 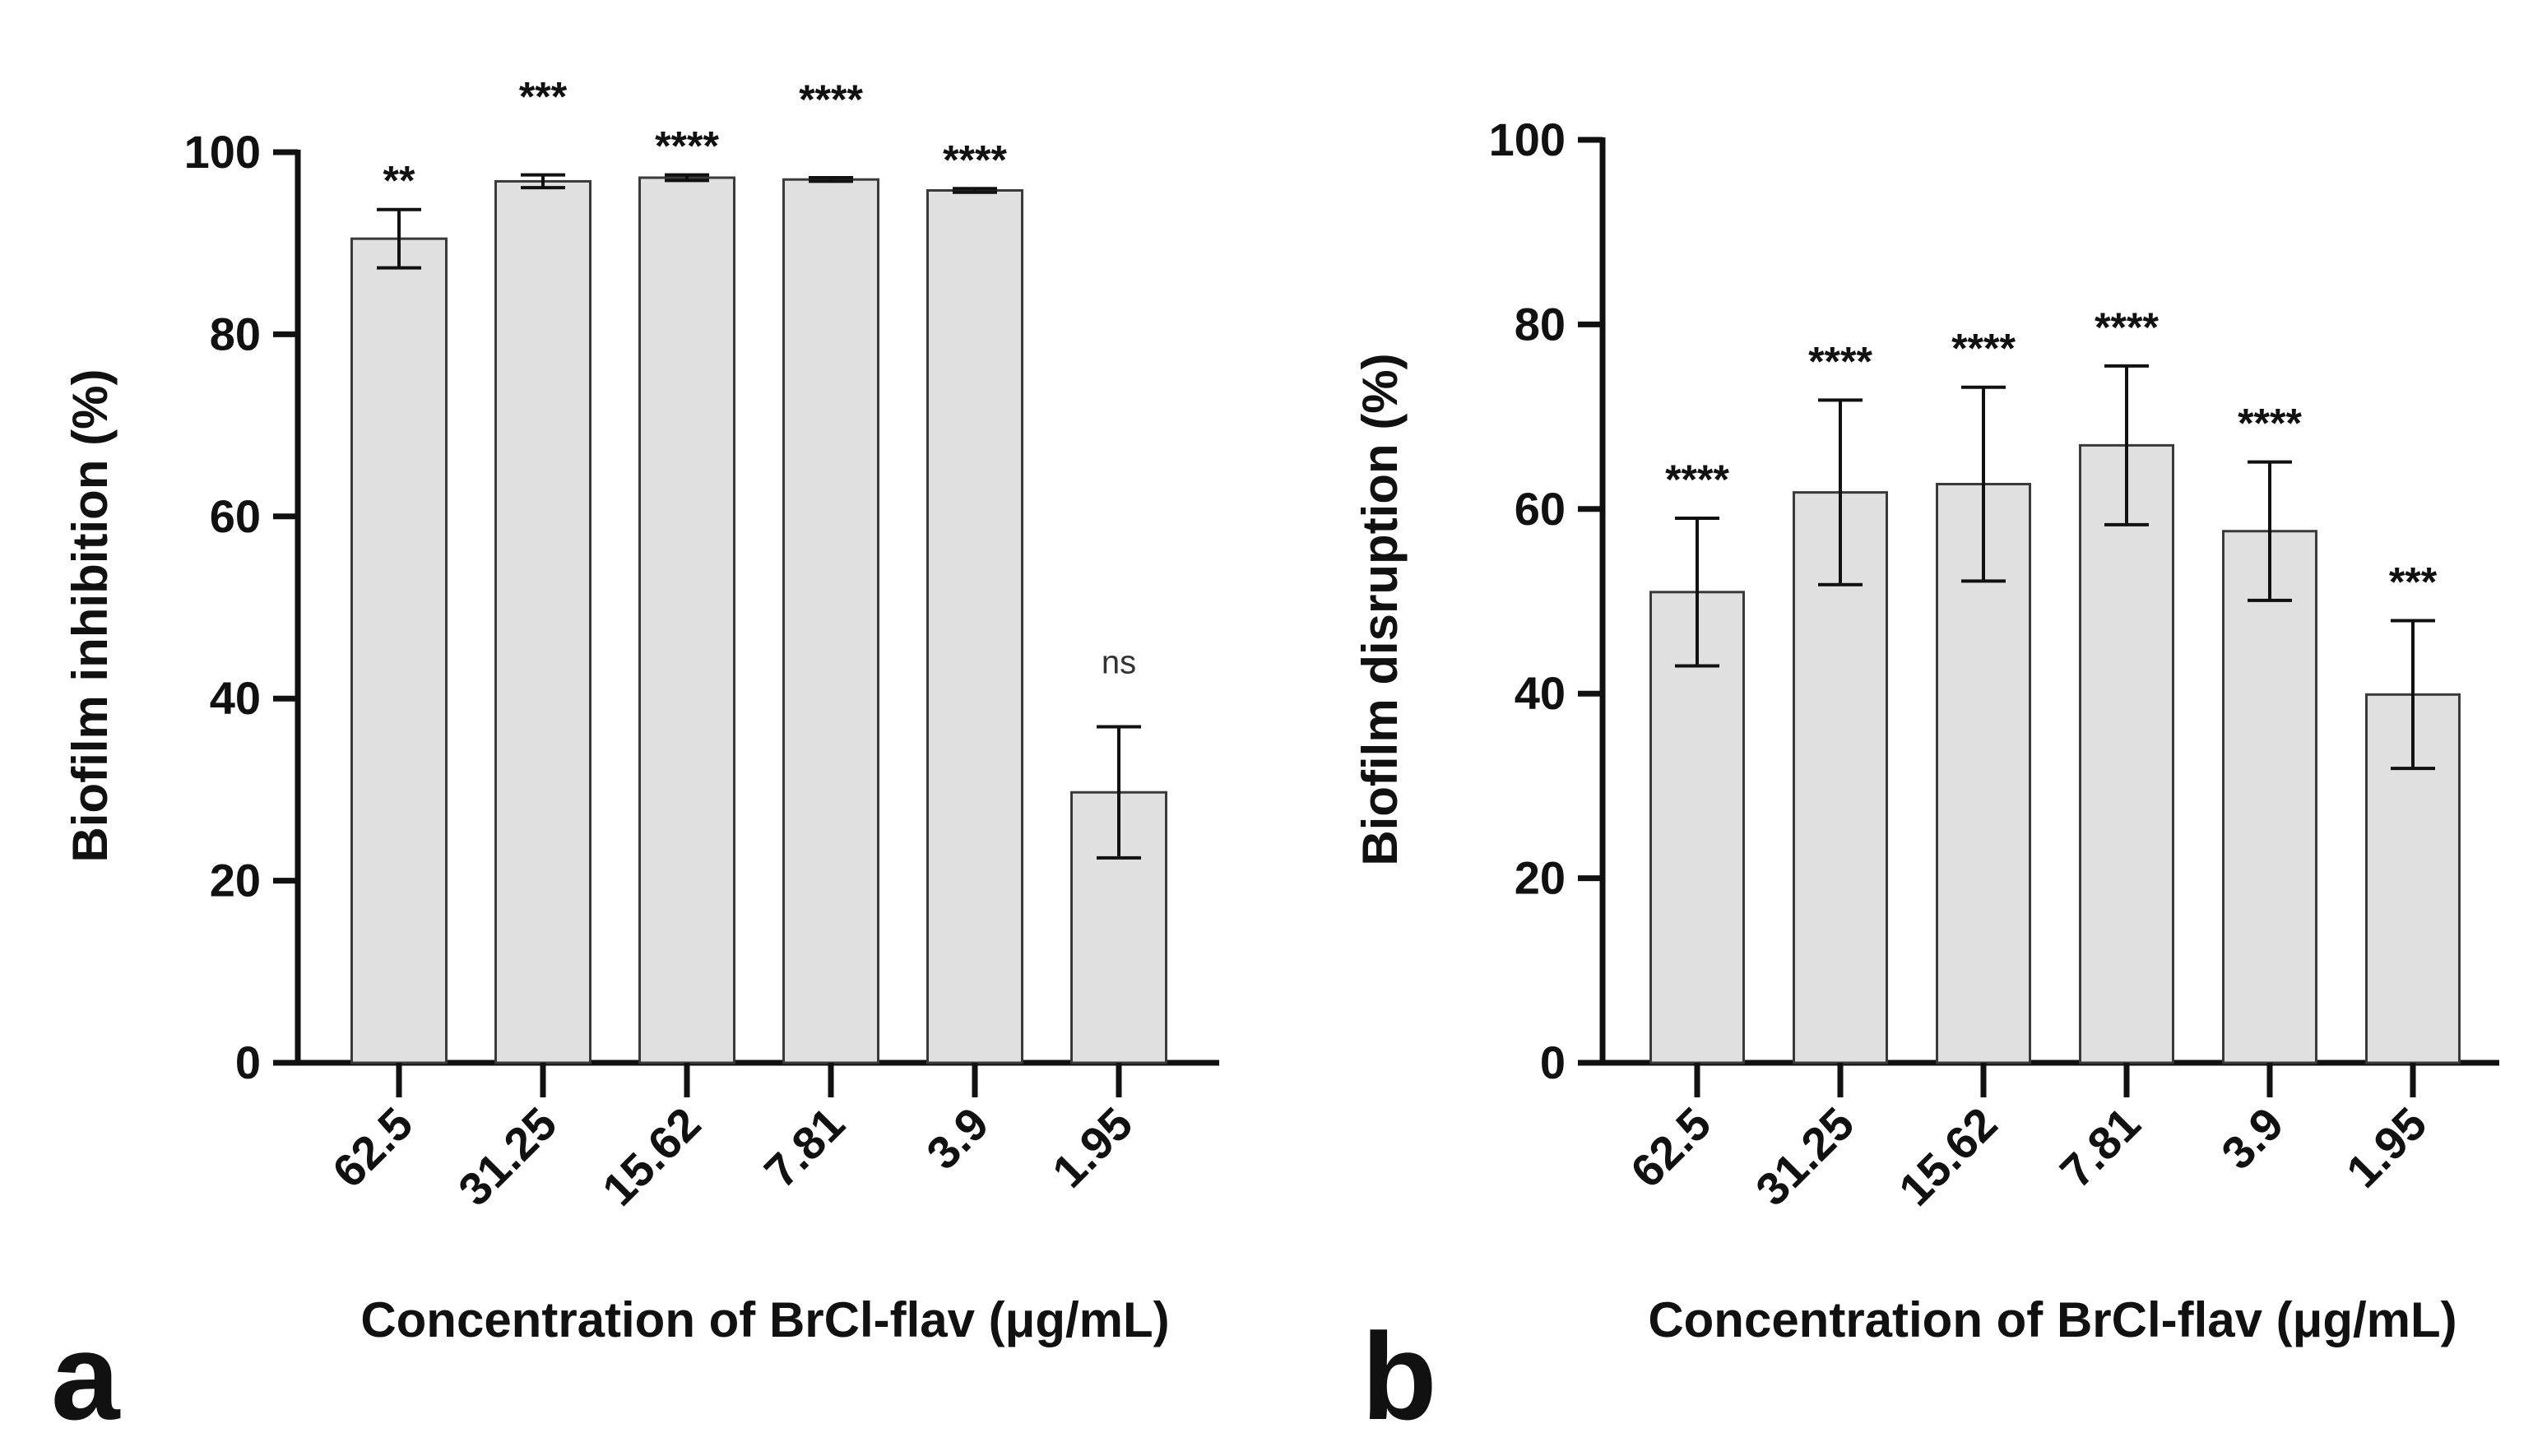 What do you see at coordinates (86, 1376) in the screenshot?
I see `panel-letter: a` at bounding box center [86, 1376].